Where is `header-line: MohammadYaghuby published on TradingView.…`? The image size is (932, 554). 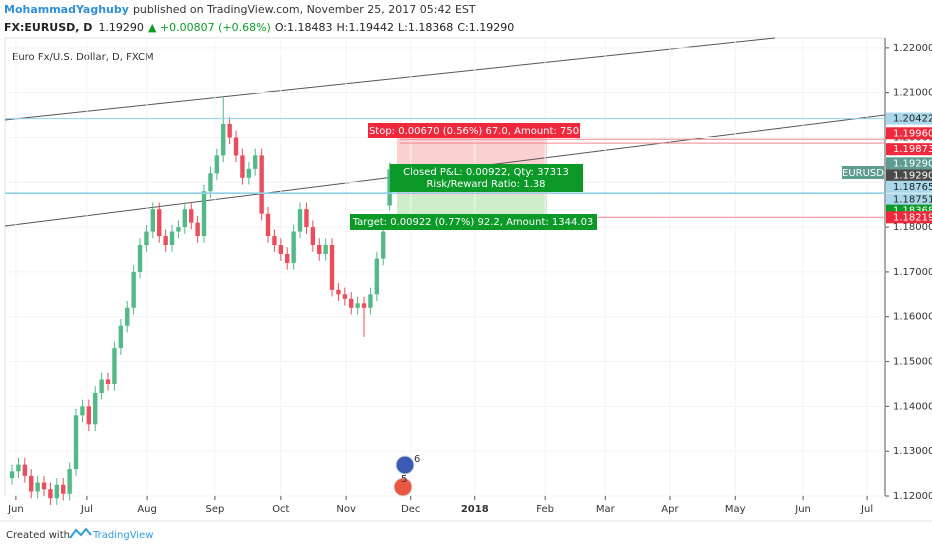
header-line: MohammadYaghuby published on TradingView.… is located at coordinates (240, 9).